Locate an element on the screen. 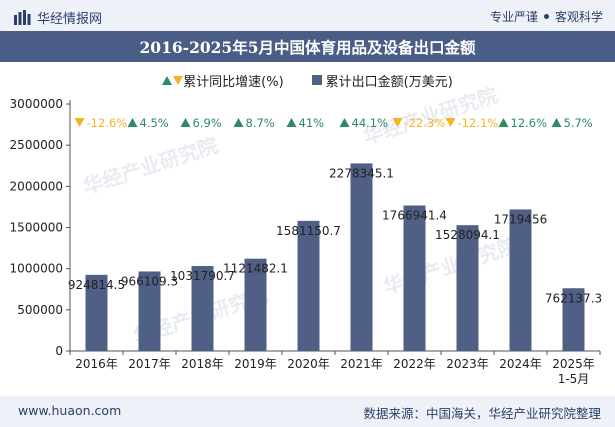 The width and height of the screenshot is (615, 427). top-bar: 华经情报网 专业严谨 客观科学 is located at coordinates (307, 15).